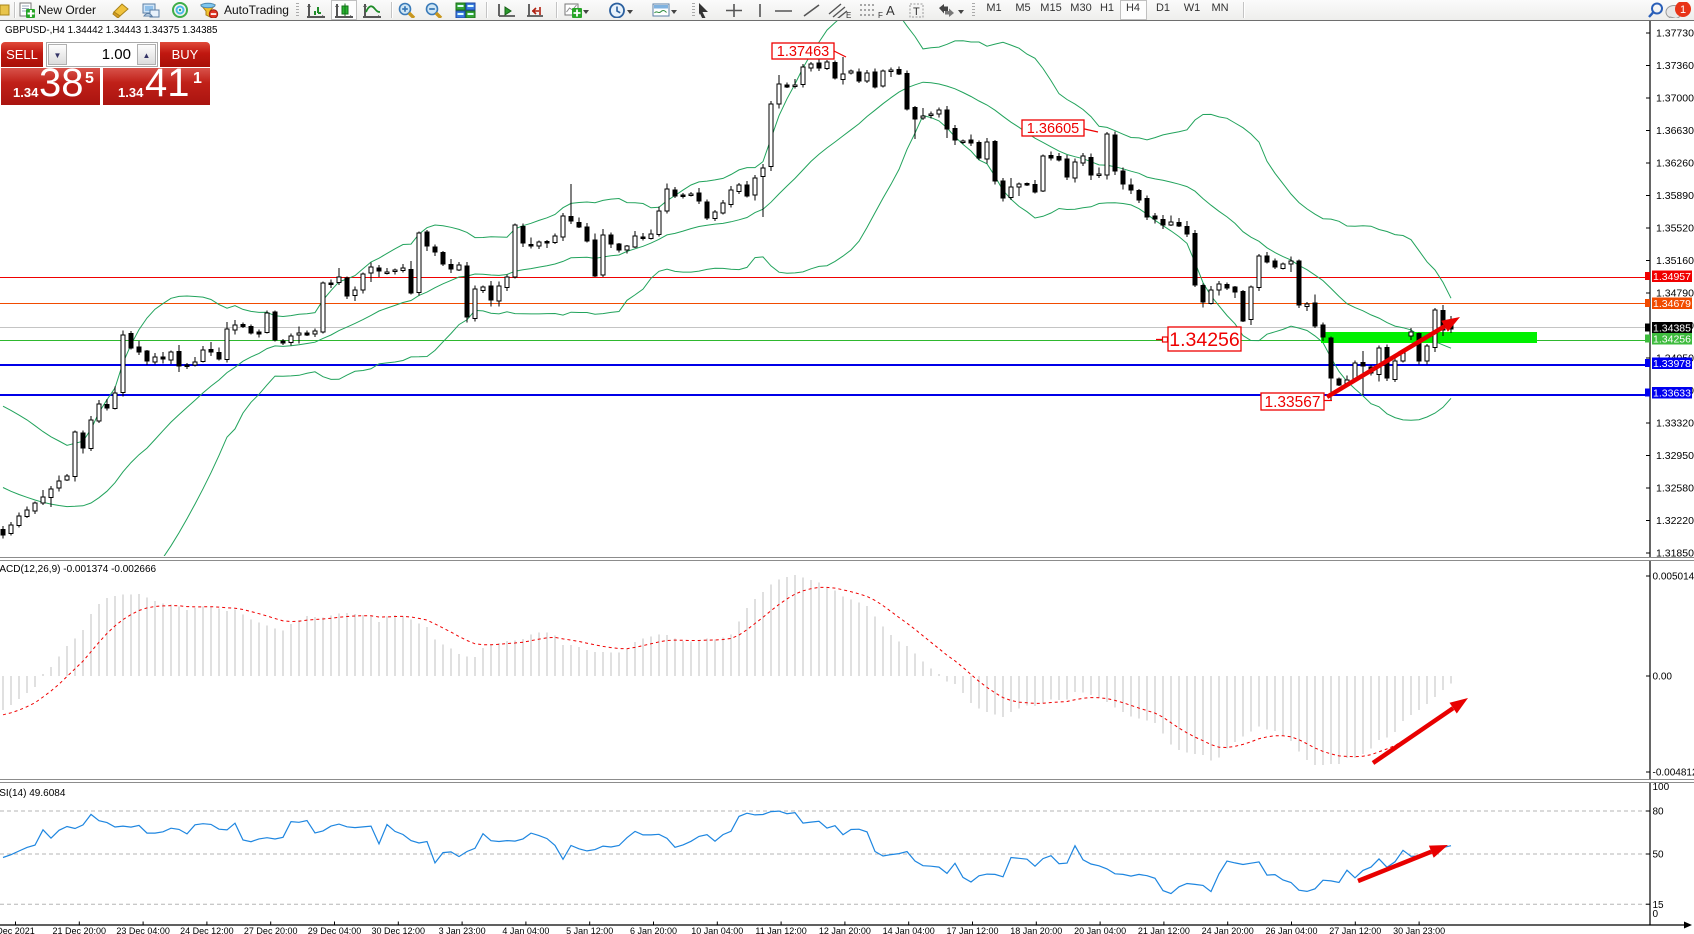 The height and width of the screenshot is (934, 1694). What do you see at coordinates (1675, 99) in the screenshot?
I see `svg-text: 1.37000` at bounding box center [1675, 99].